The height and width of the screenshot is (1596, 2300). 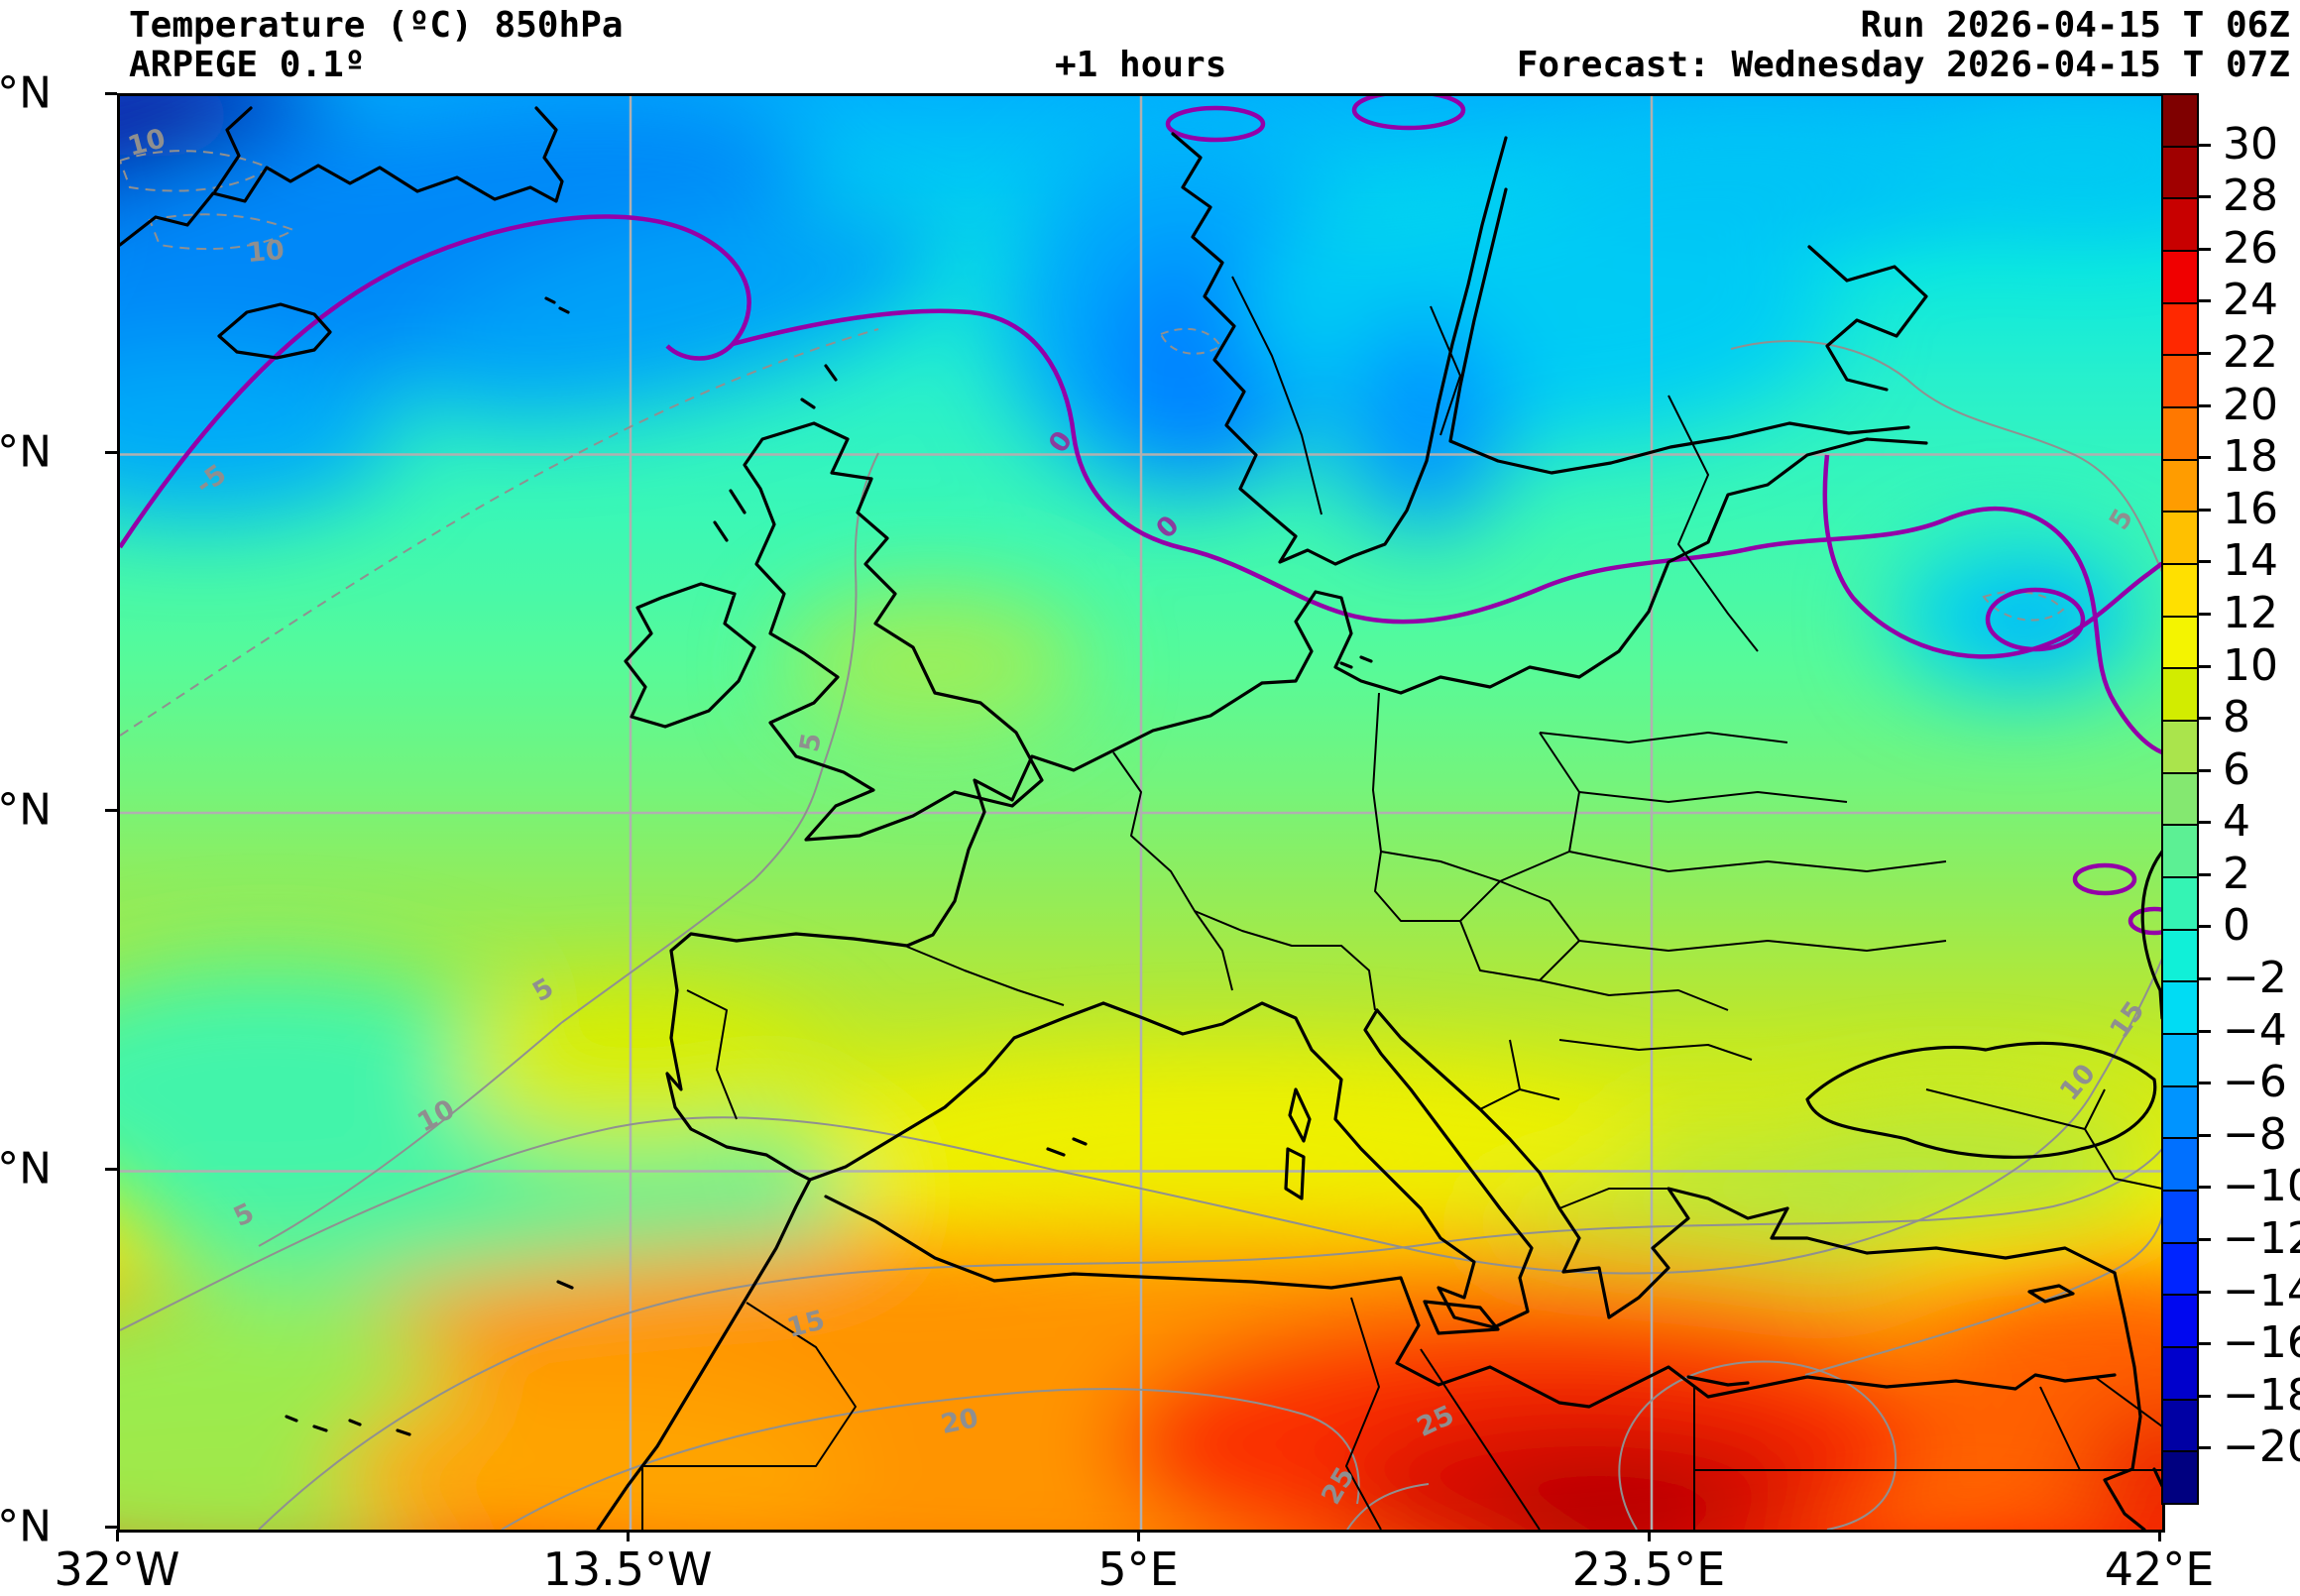 I want to click on latitude-tick-label: 46°N, so click(x=26, y=810).